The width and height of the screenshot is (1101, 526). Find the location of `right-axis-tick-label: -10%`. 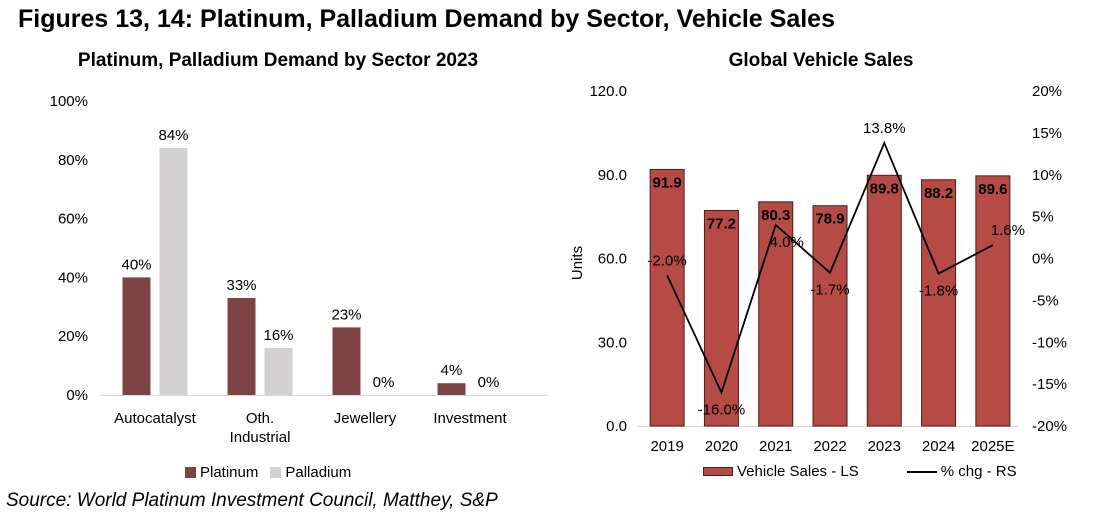

right-axis-tick-label: -10% is located at coordinates (1049, 342).